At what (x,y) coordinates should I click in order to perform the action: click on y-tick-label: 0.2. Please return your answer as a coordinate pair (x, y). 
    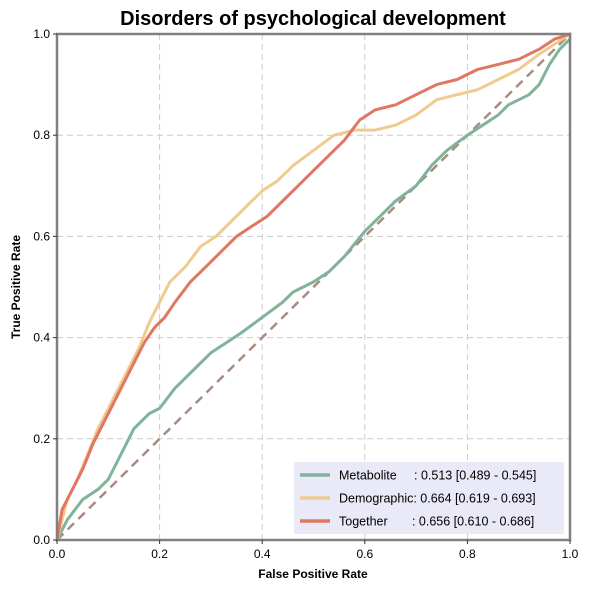
    Looking at the image, I should click on (41, 439).